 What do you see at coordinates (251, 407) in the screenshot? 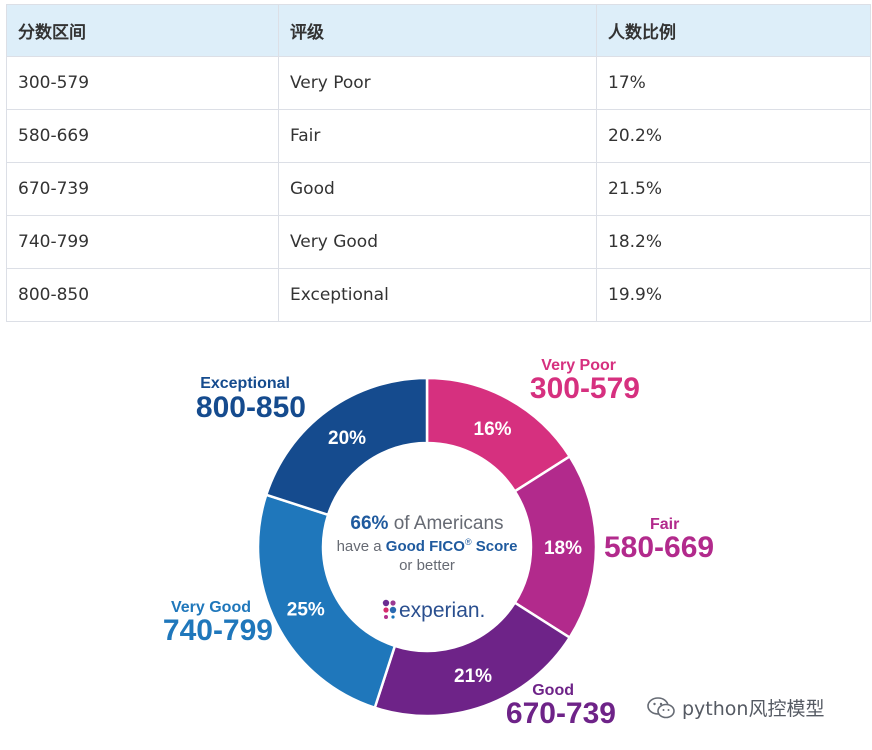
I see `slice-range-label: 800-850` at bounding box center [251, 407].